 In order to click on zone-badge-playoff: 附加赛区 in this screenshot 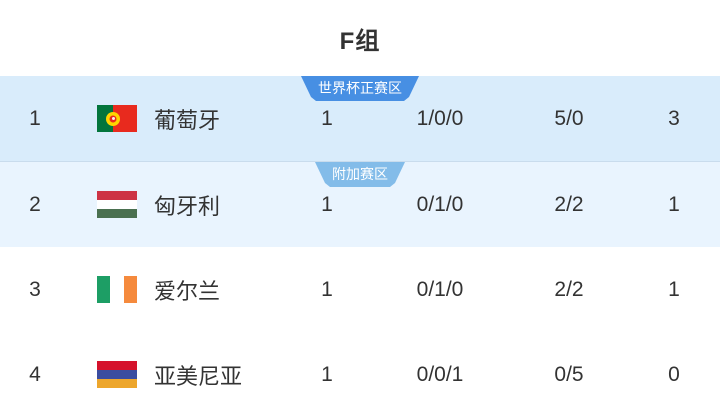, I will do `click(360, 174)`.